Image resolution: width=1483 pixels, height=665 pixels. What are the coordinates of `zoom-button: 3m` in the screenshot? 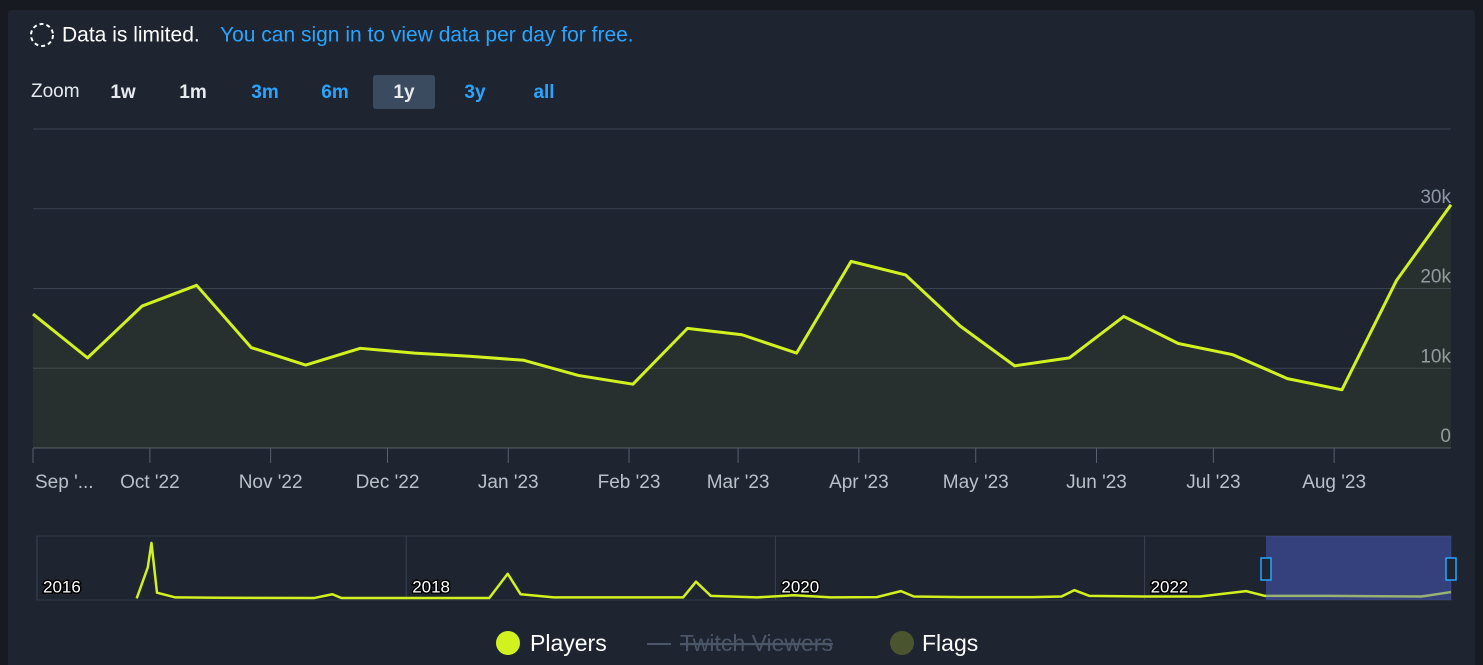 It's located at (264, 92).